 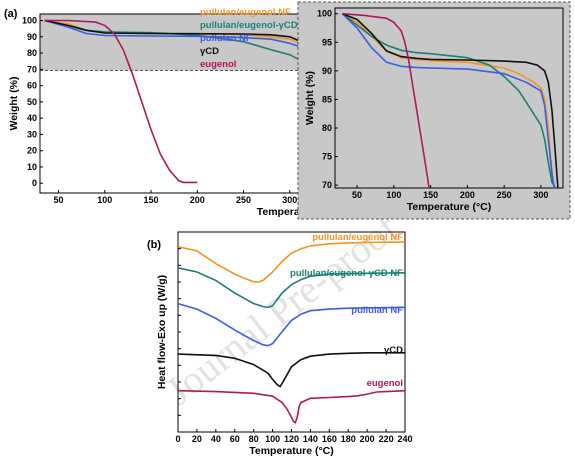 What do you see at coordinates (327, 157) in the screenshot?
I see `y-tick-label: 75` at bounding box center [327, 157].